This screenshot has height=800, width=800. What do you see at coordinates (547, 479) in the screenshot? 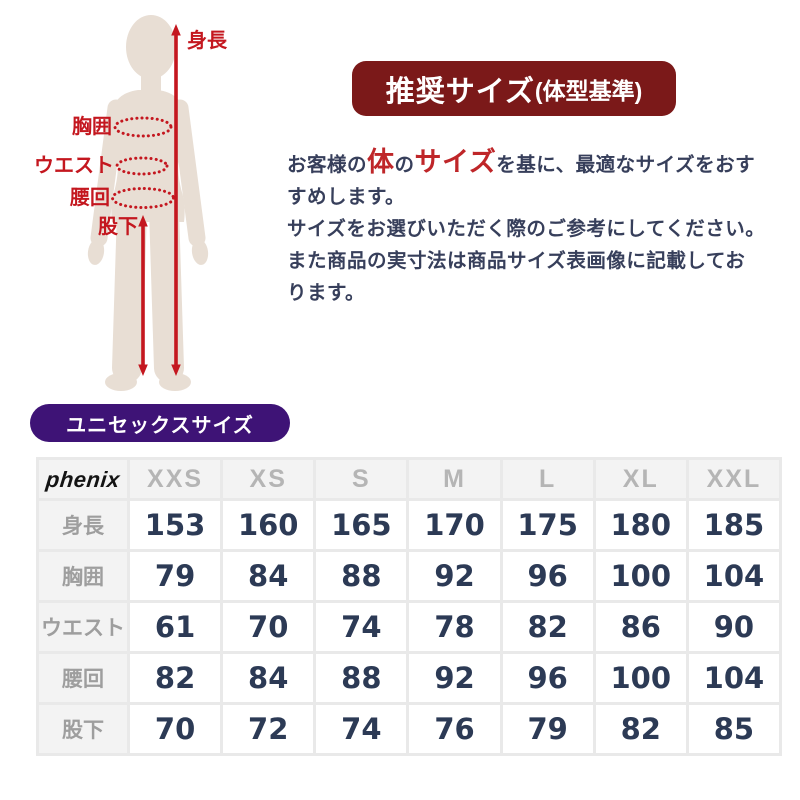
I see `size-column-header: L` at bounding box center [547, 479].